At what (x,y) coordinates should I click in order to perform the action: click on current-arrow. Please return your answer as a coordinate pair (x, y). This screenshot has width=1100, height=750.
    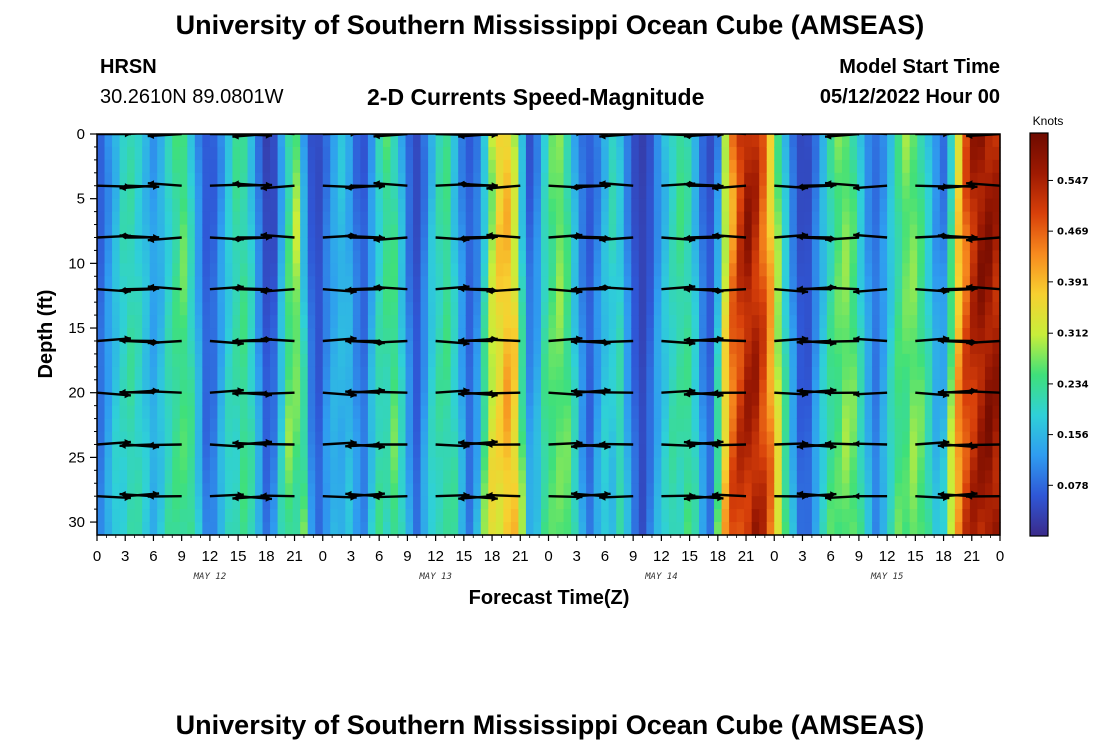
    Looking at the image, I should click on (983, 287).